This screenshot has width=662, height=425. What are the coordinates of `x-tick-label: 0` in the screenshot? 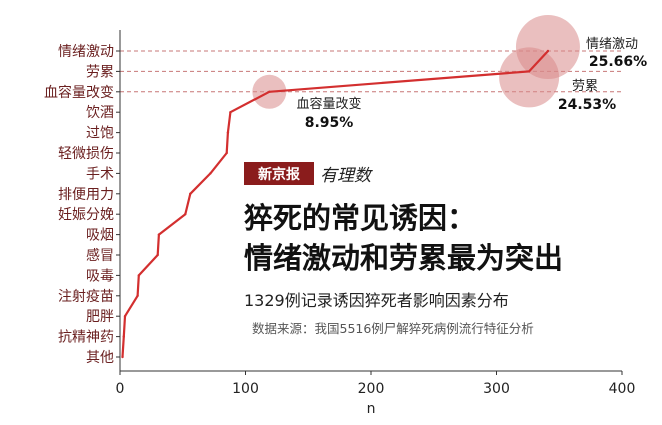 It's located at (120, 389).